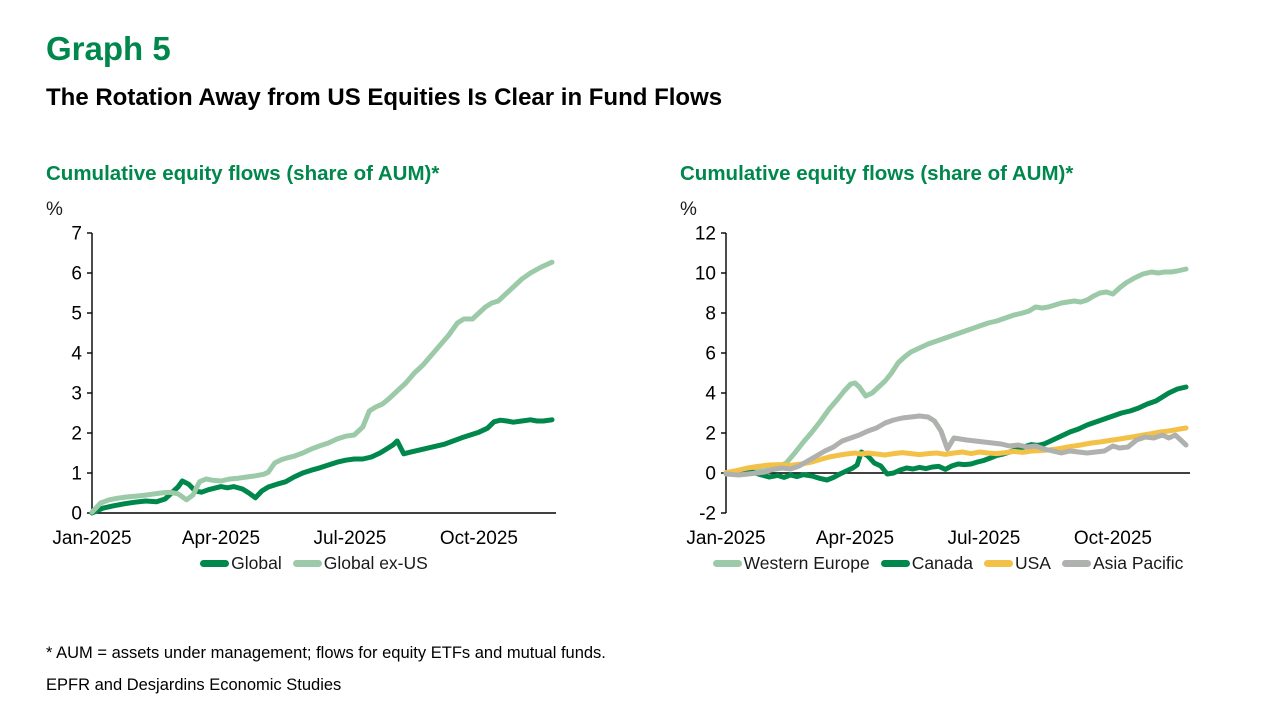  I want to click on series-line-global-ex-us, so click(322, 387).